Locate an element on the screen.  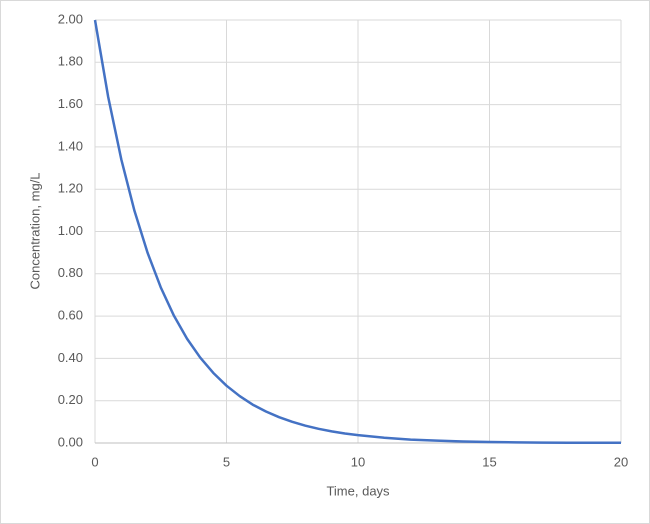
y-tick-label: 0.20 is located at coordinates (70, 399).